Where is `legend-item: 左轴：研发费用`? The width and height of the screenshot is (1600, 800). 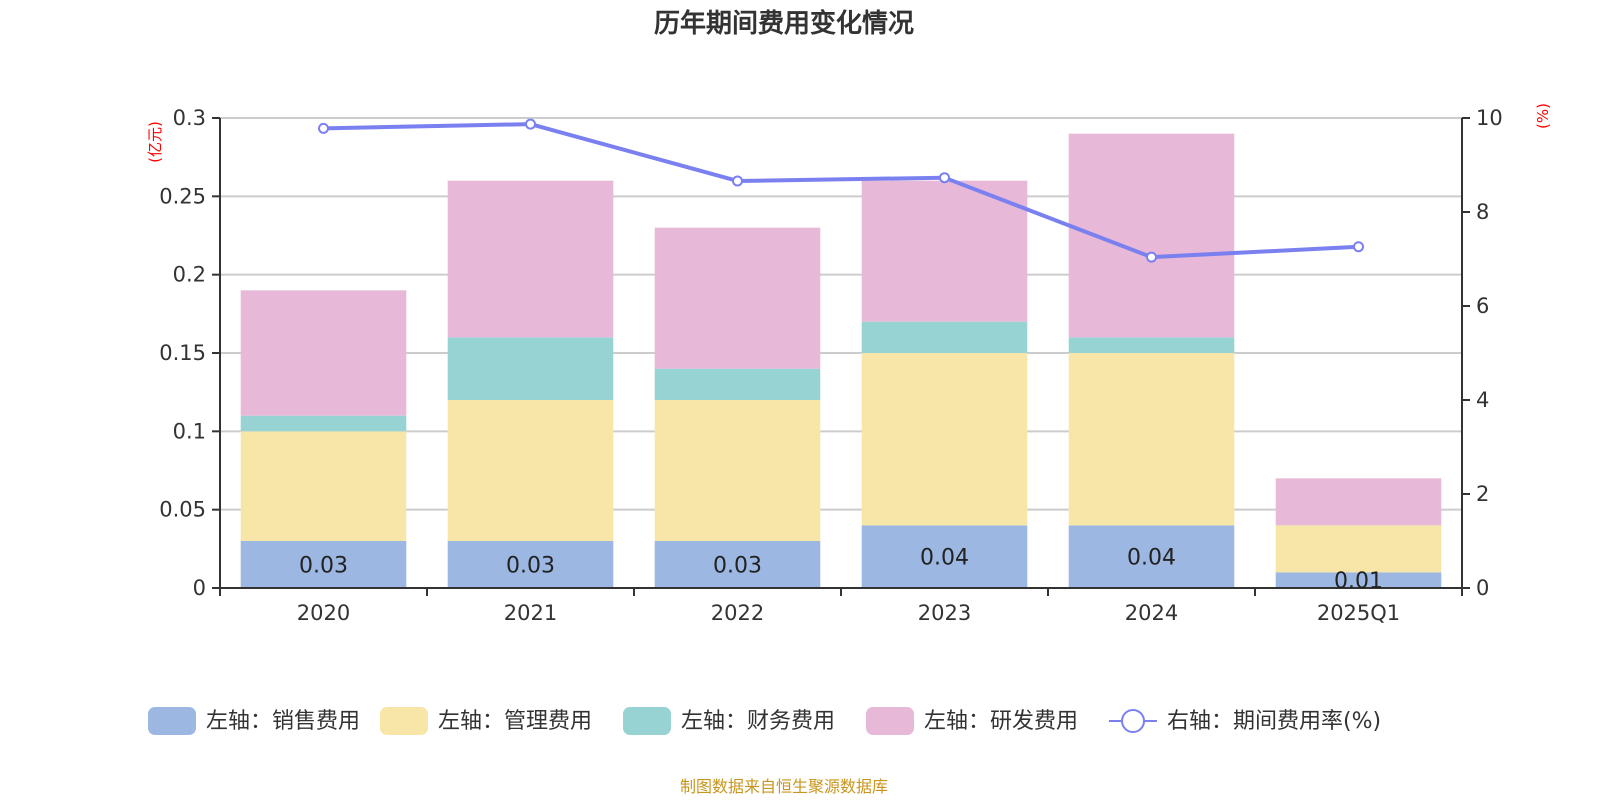 legend-item: 左轴：研发费用 is located at coordinates (972, 721).